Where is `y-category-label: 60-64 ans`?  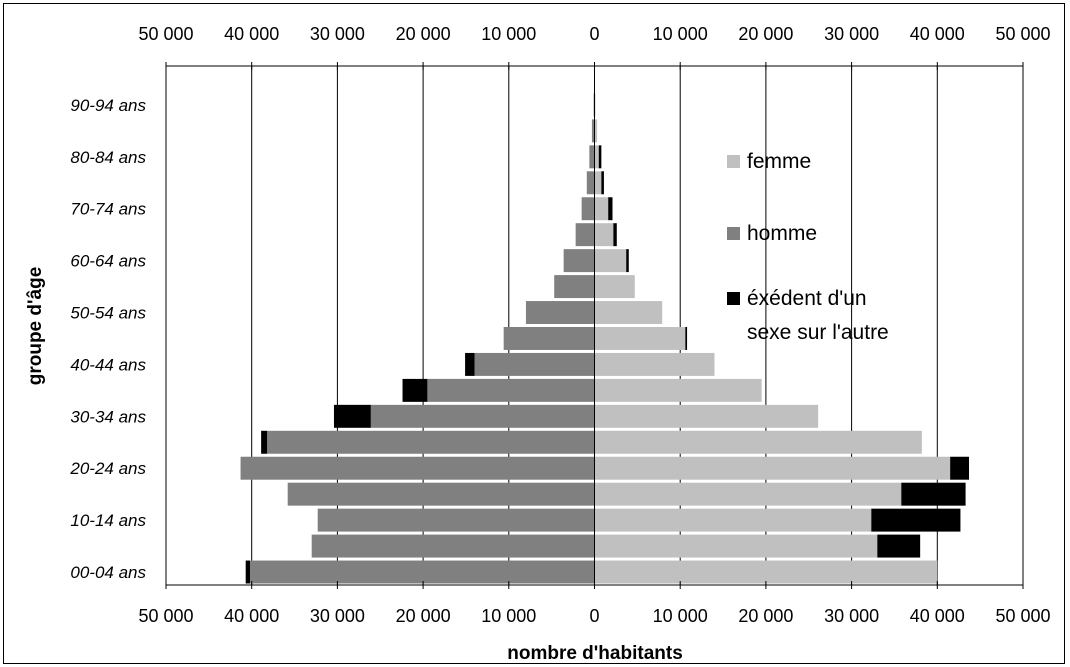 y-category-label: 60-64 ans is located at coordinates (108, 261).